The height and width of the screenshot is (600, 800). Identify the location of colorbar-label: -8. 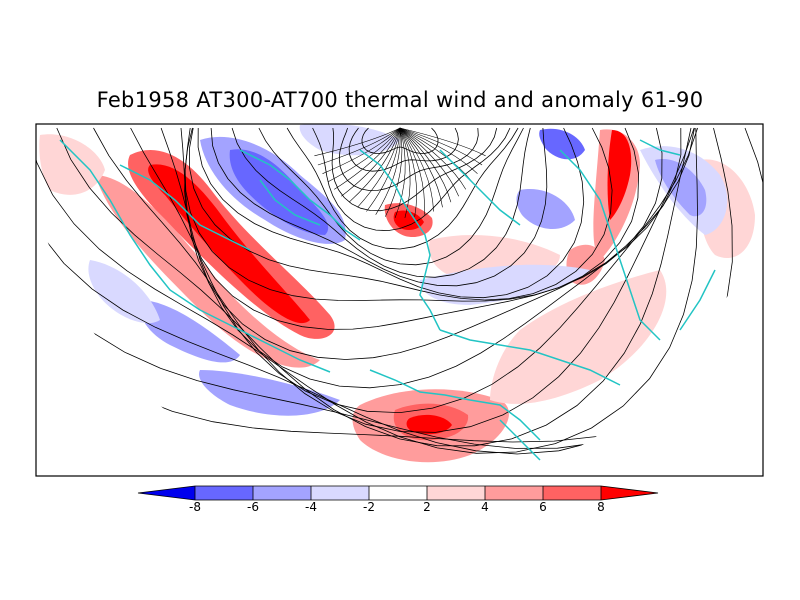
(195, 507).